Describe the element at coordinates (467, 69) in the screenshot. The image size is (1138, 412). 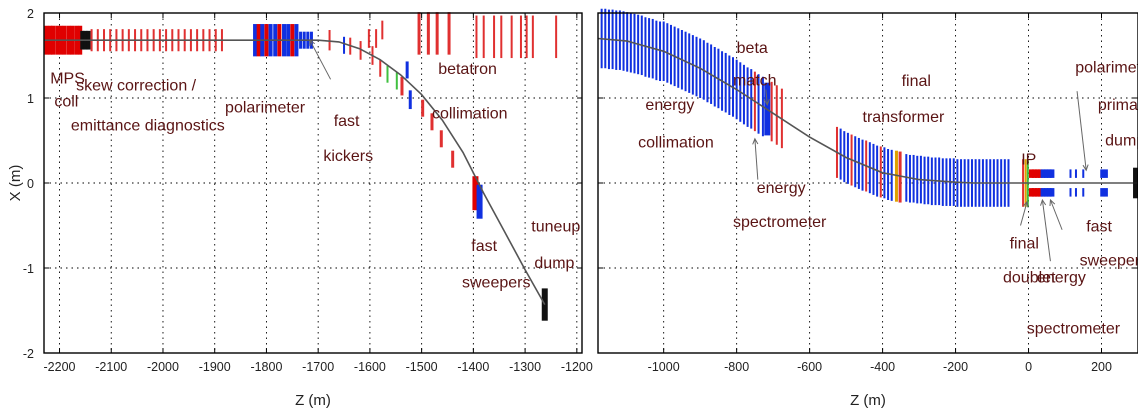
I see `annotation-label: betatron` at that location.